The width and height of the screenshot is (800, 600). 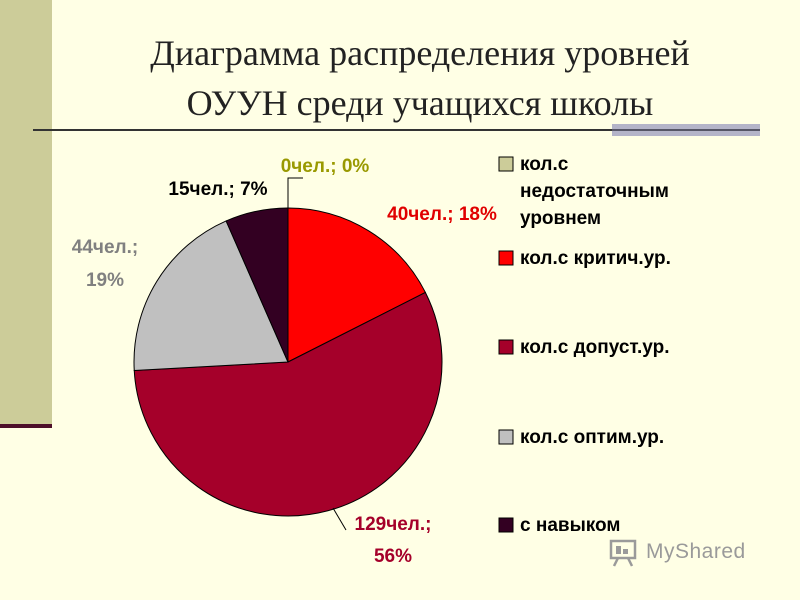 I want to click on title-line-1: Диаграмма распределения уровней, so click(x=420, y=53).